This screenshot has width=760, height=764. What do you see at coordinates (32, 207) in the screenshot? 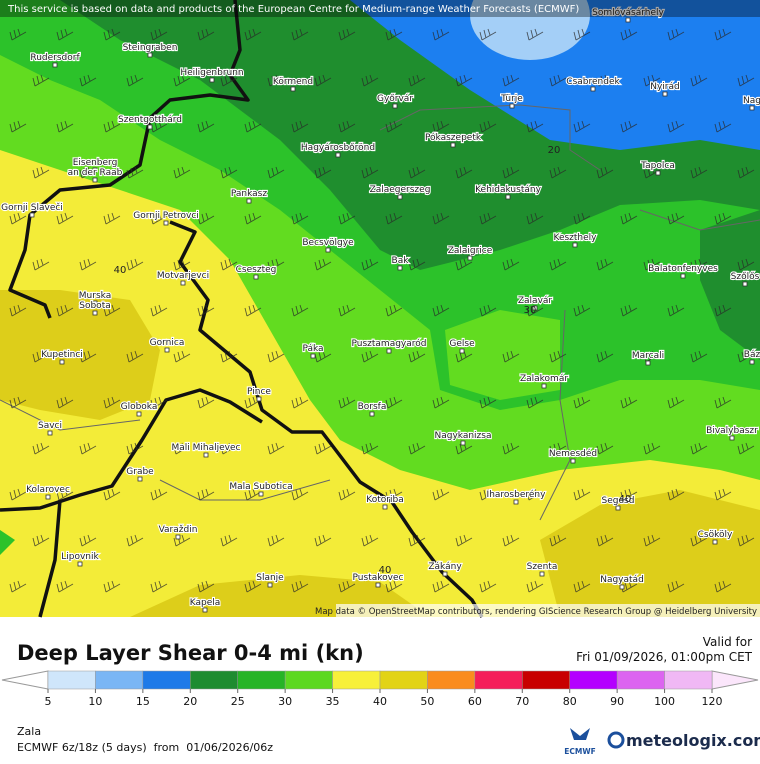
I see `place-label: Gornji Slaveči` at bounding box center [32, 207].